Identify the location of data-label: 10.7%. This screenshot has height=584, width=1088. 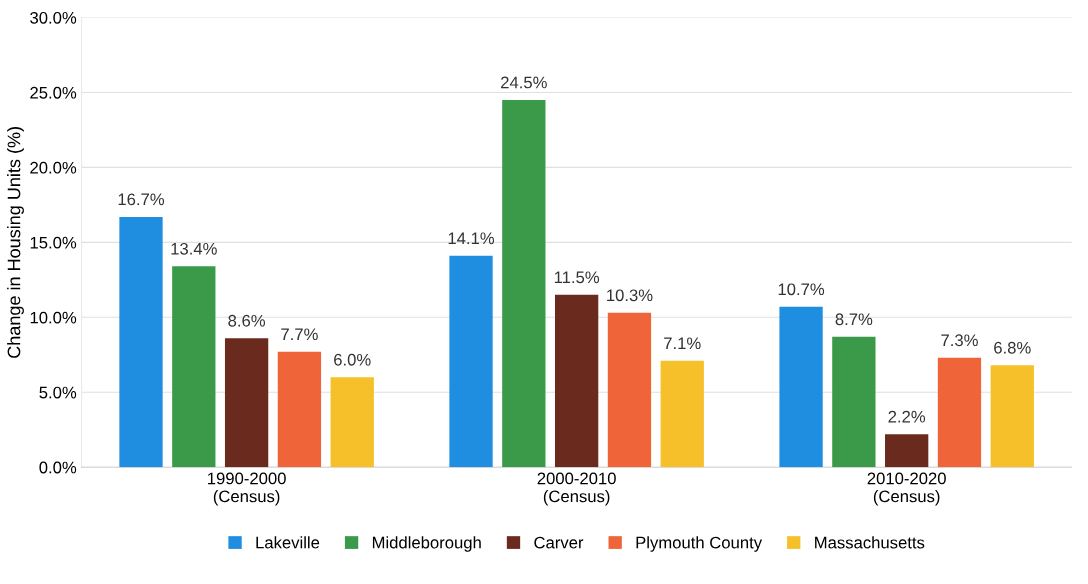
(801, 289).